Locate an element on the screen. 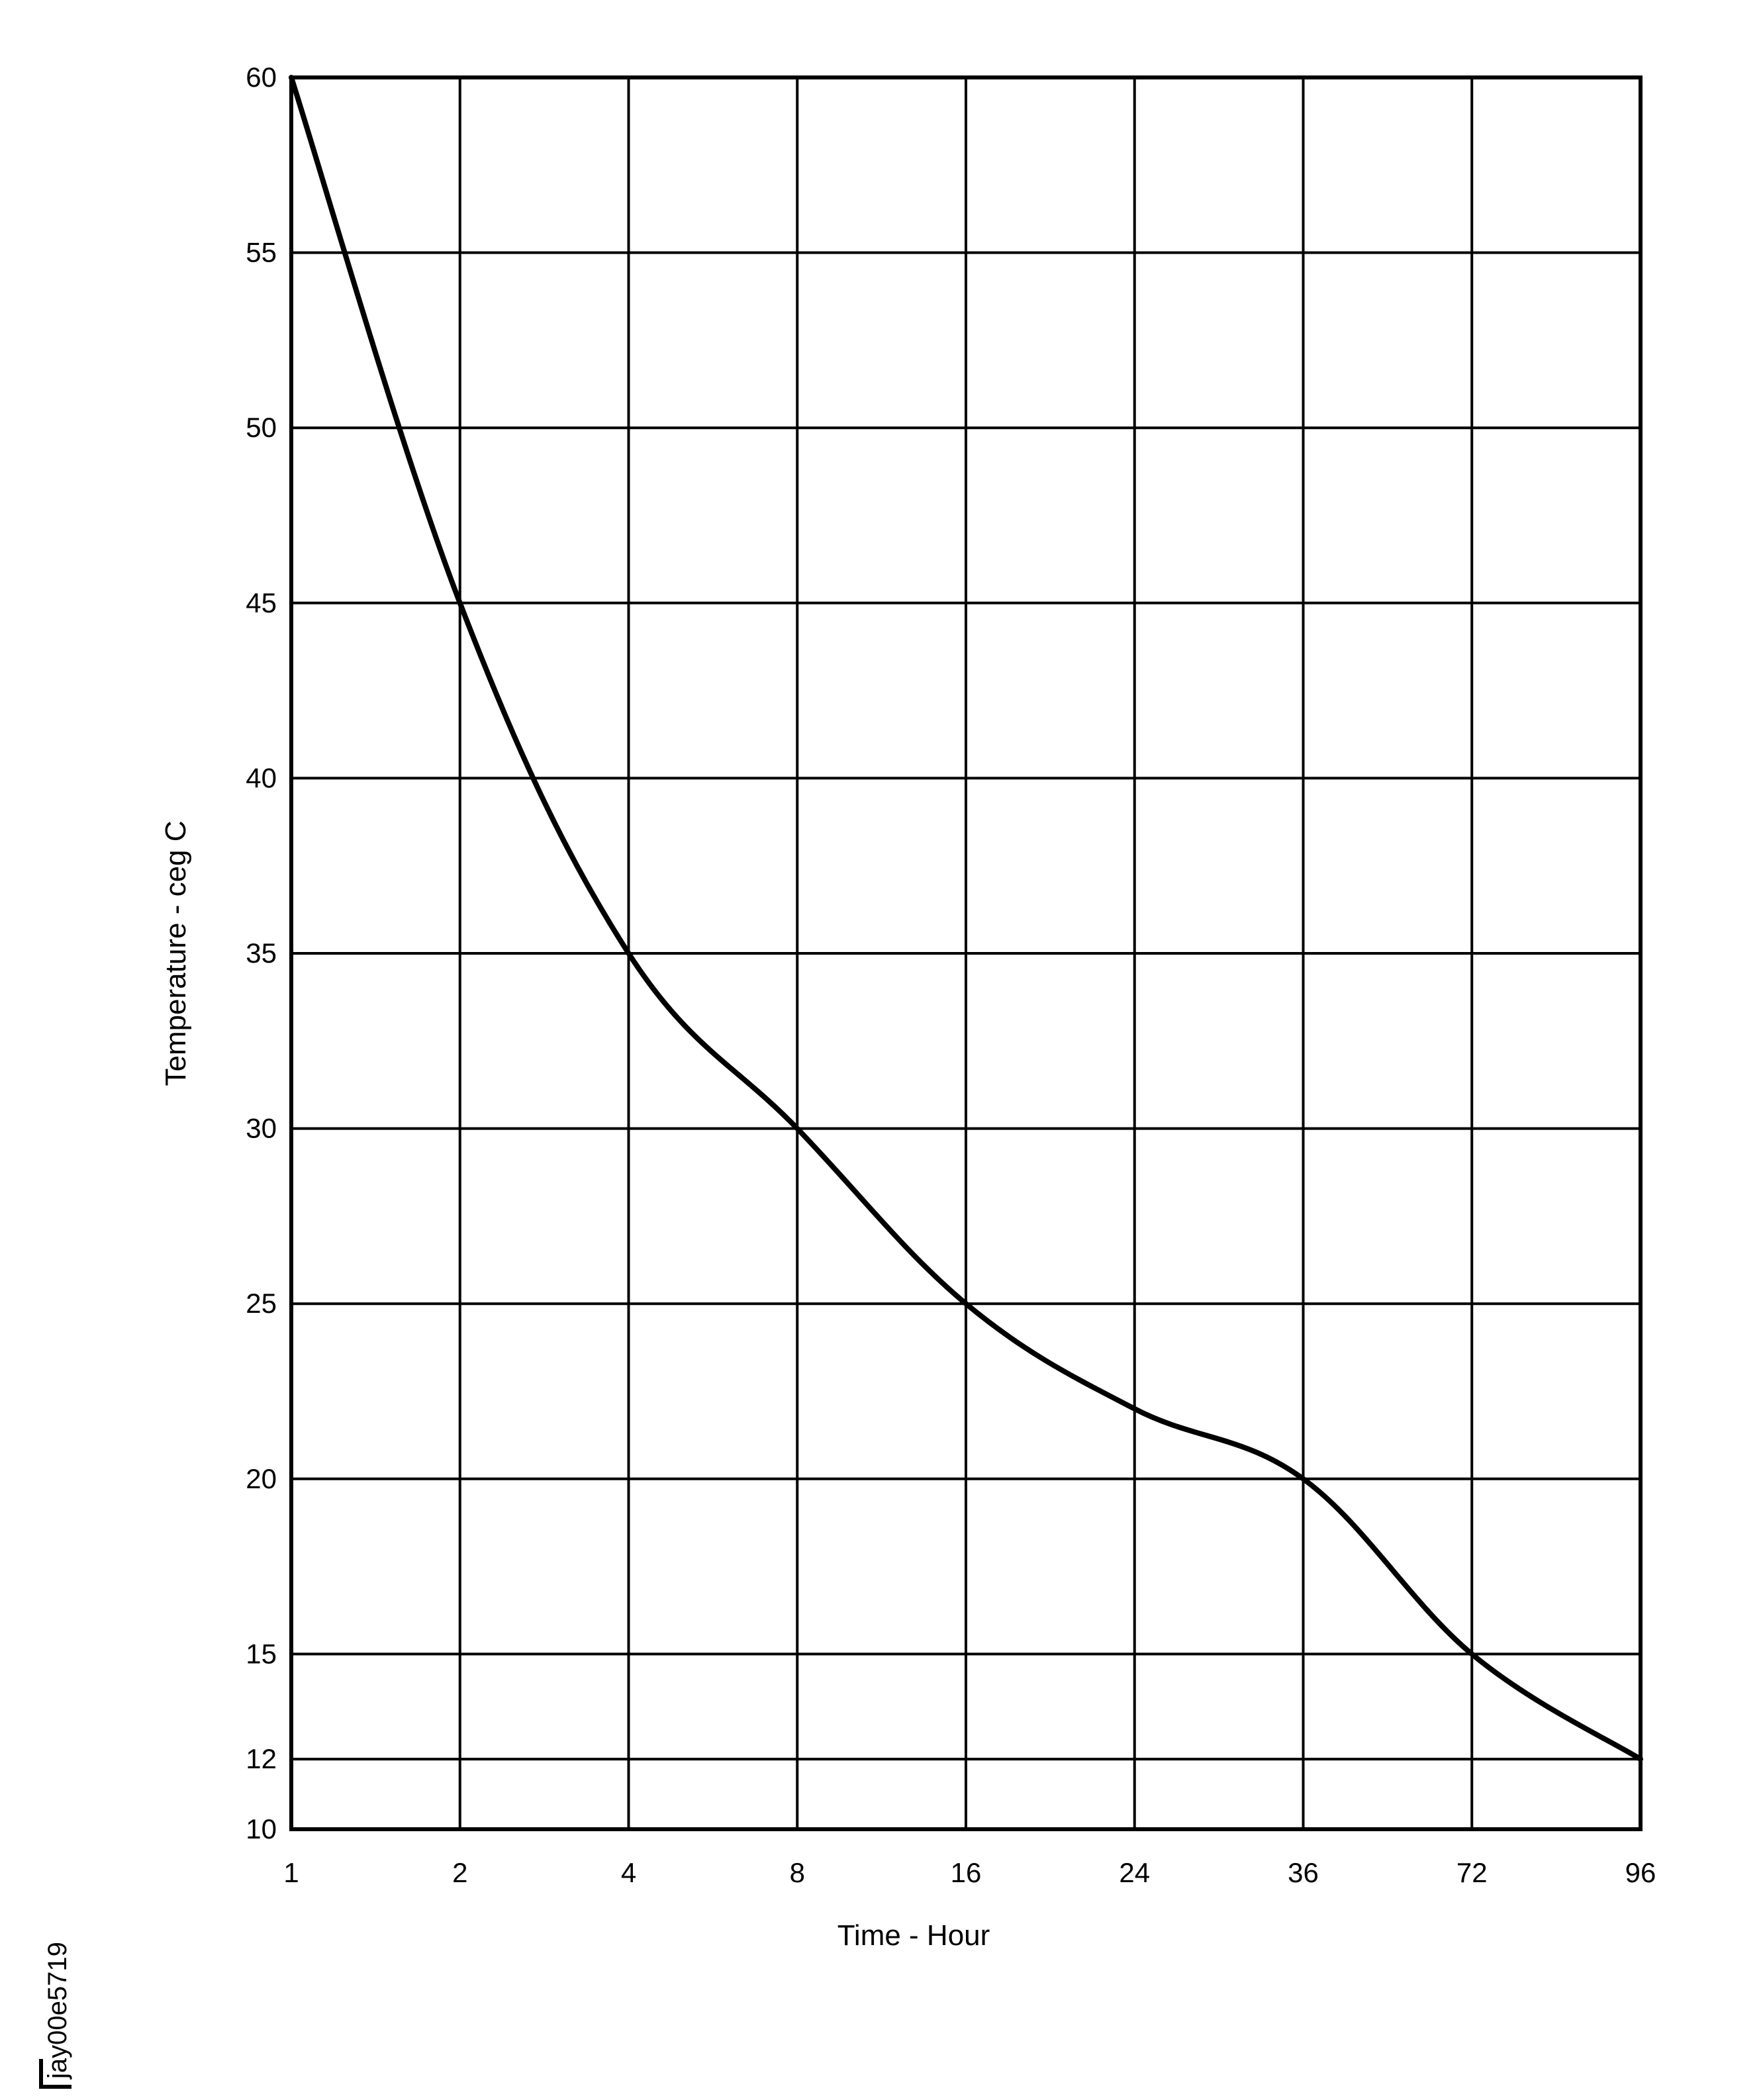  x-tick-label: 4 is located at coordinates (628, 1873).